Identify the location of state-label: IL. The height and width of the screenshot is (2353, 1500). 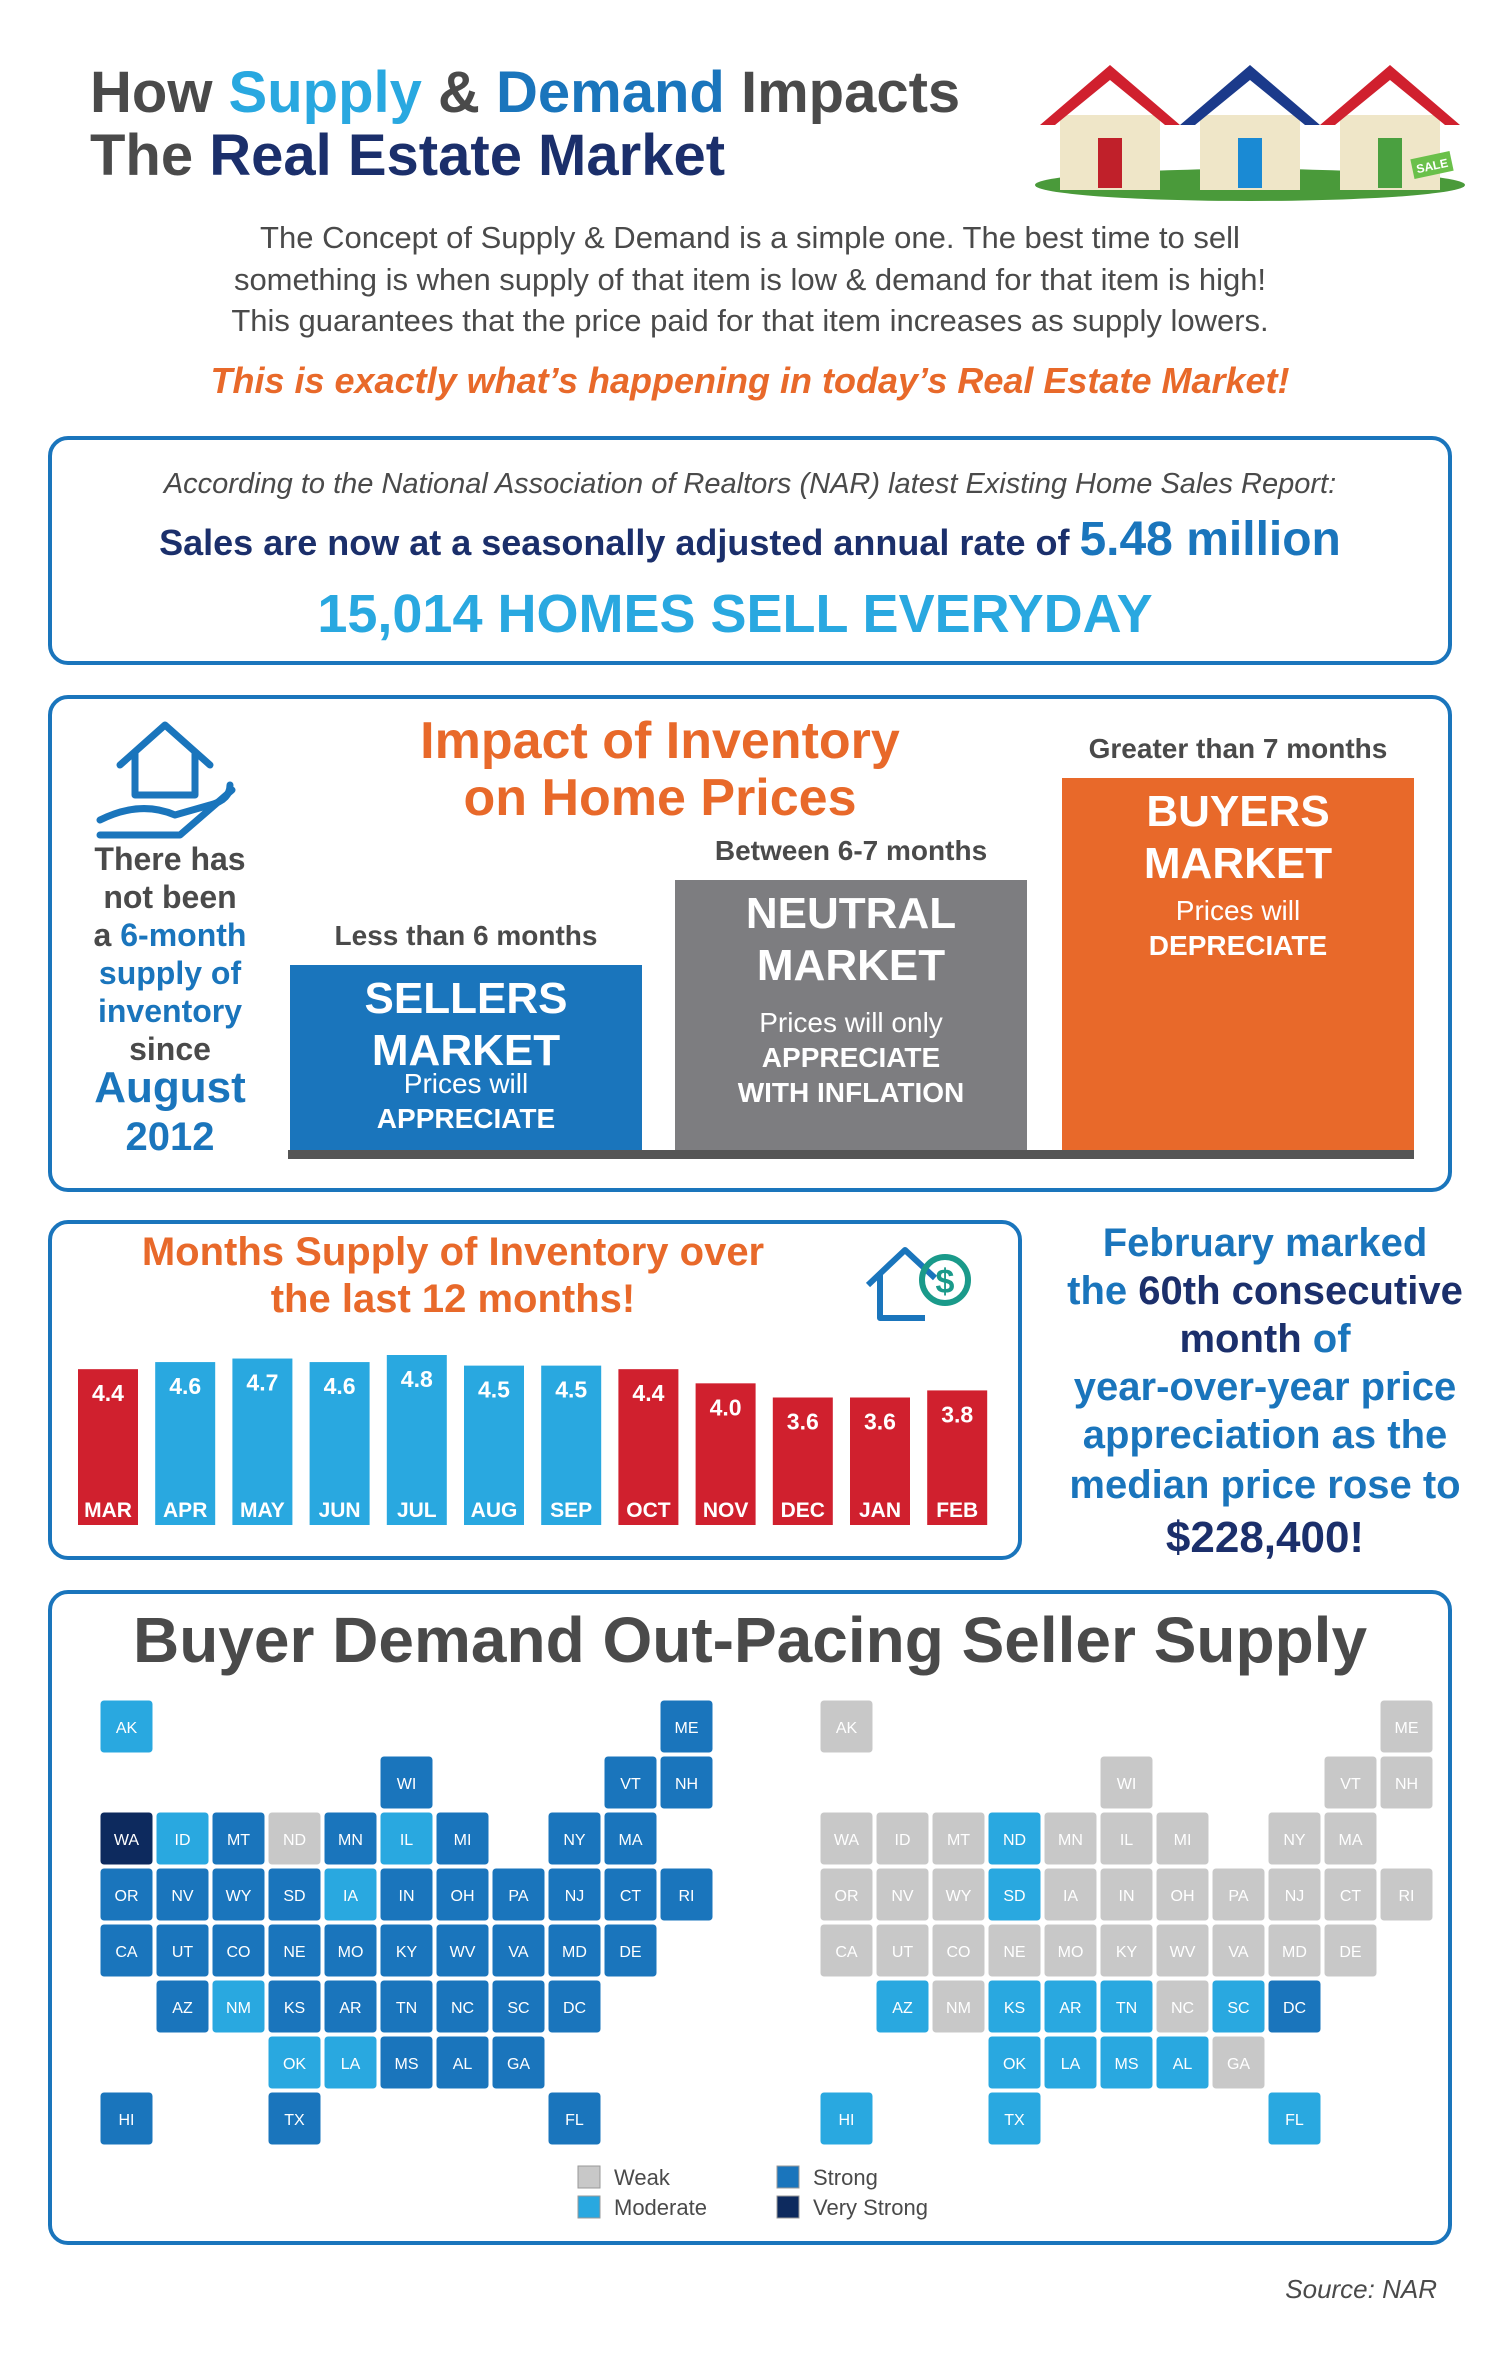
(1126, 1840).